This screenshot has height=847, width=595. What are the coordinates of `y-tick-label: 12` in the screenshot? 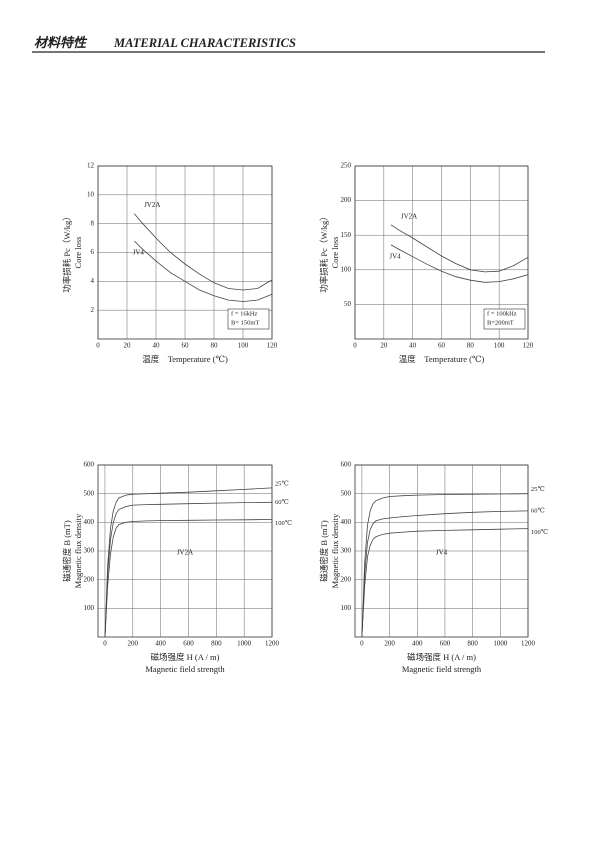 It's located at (91, 166).